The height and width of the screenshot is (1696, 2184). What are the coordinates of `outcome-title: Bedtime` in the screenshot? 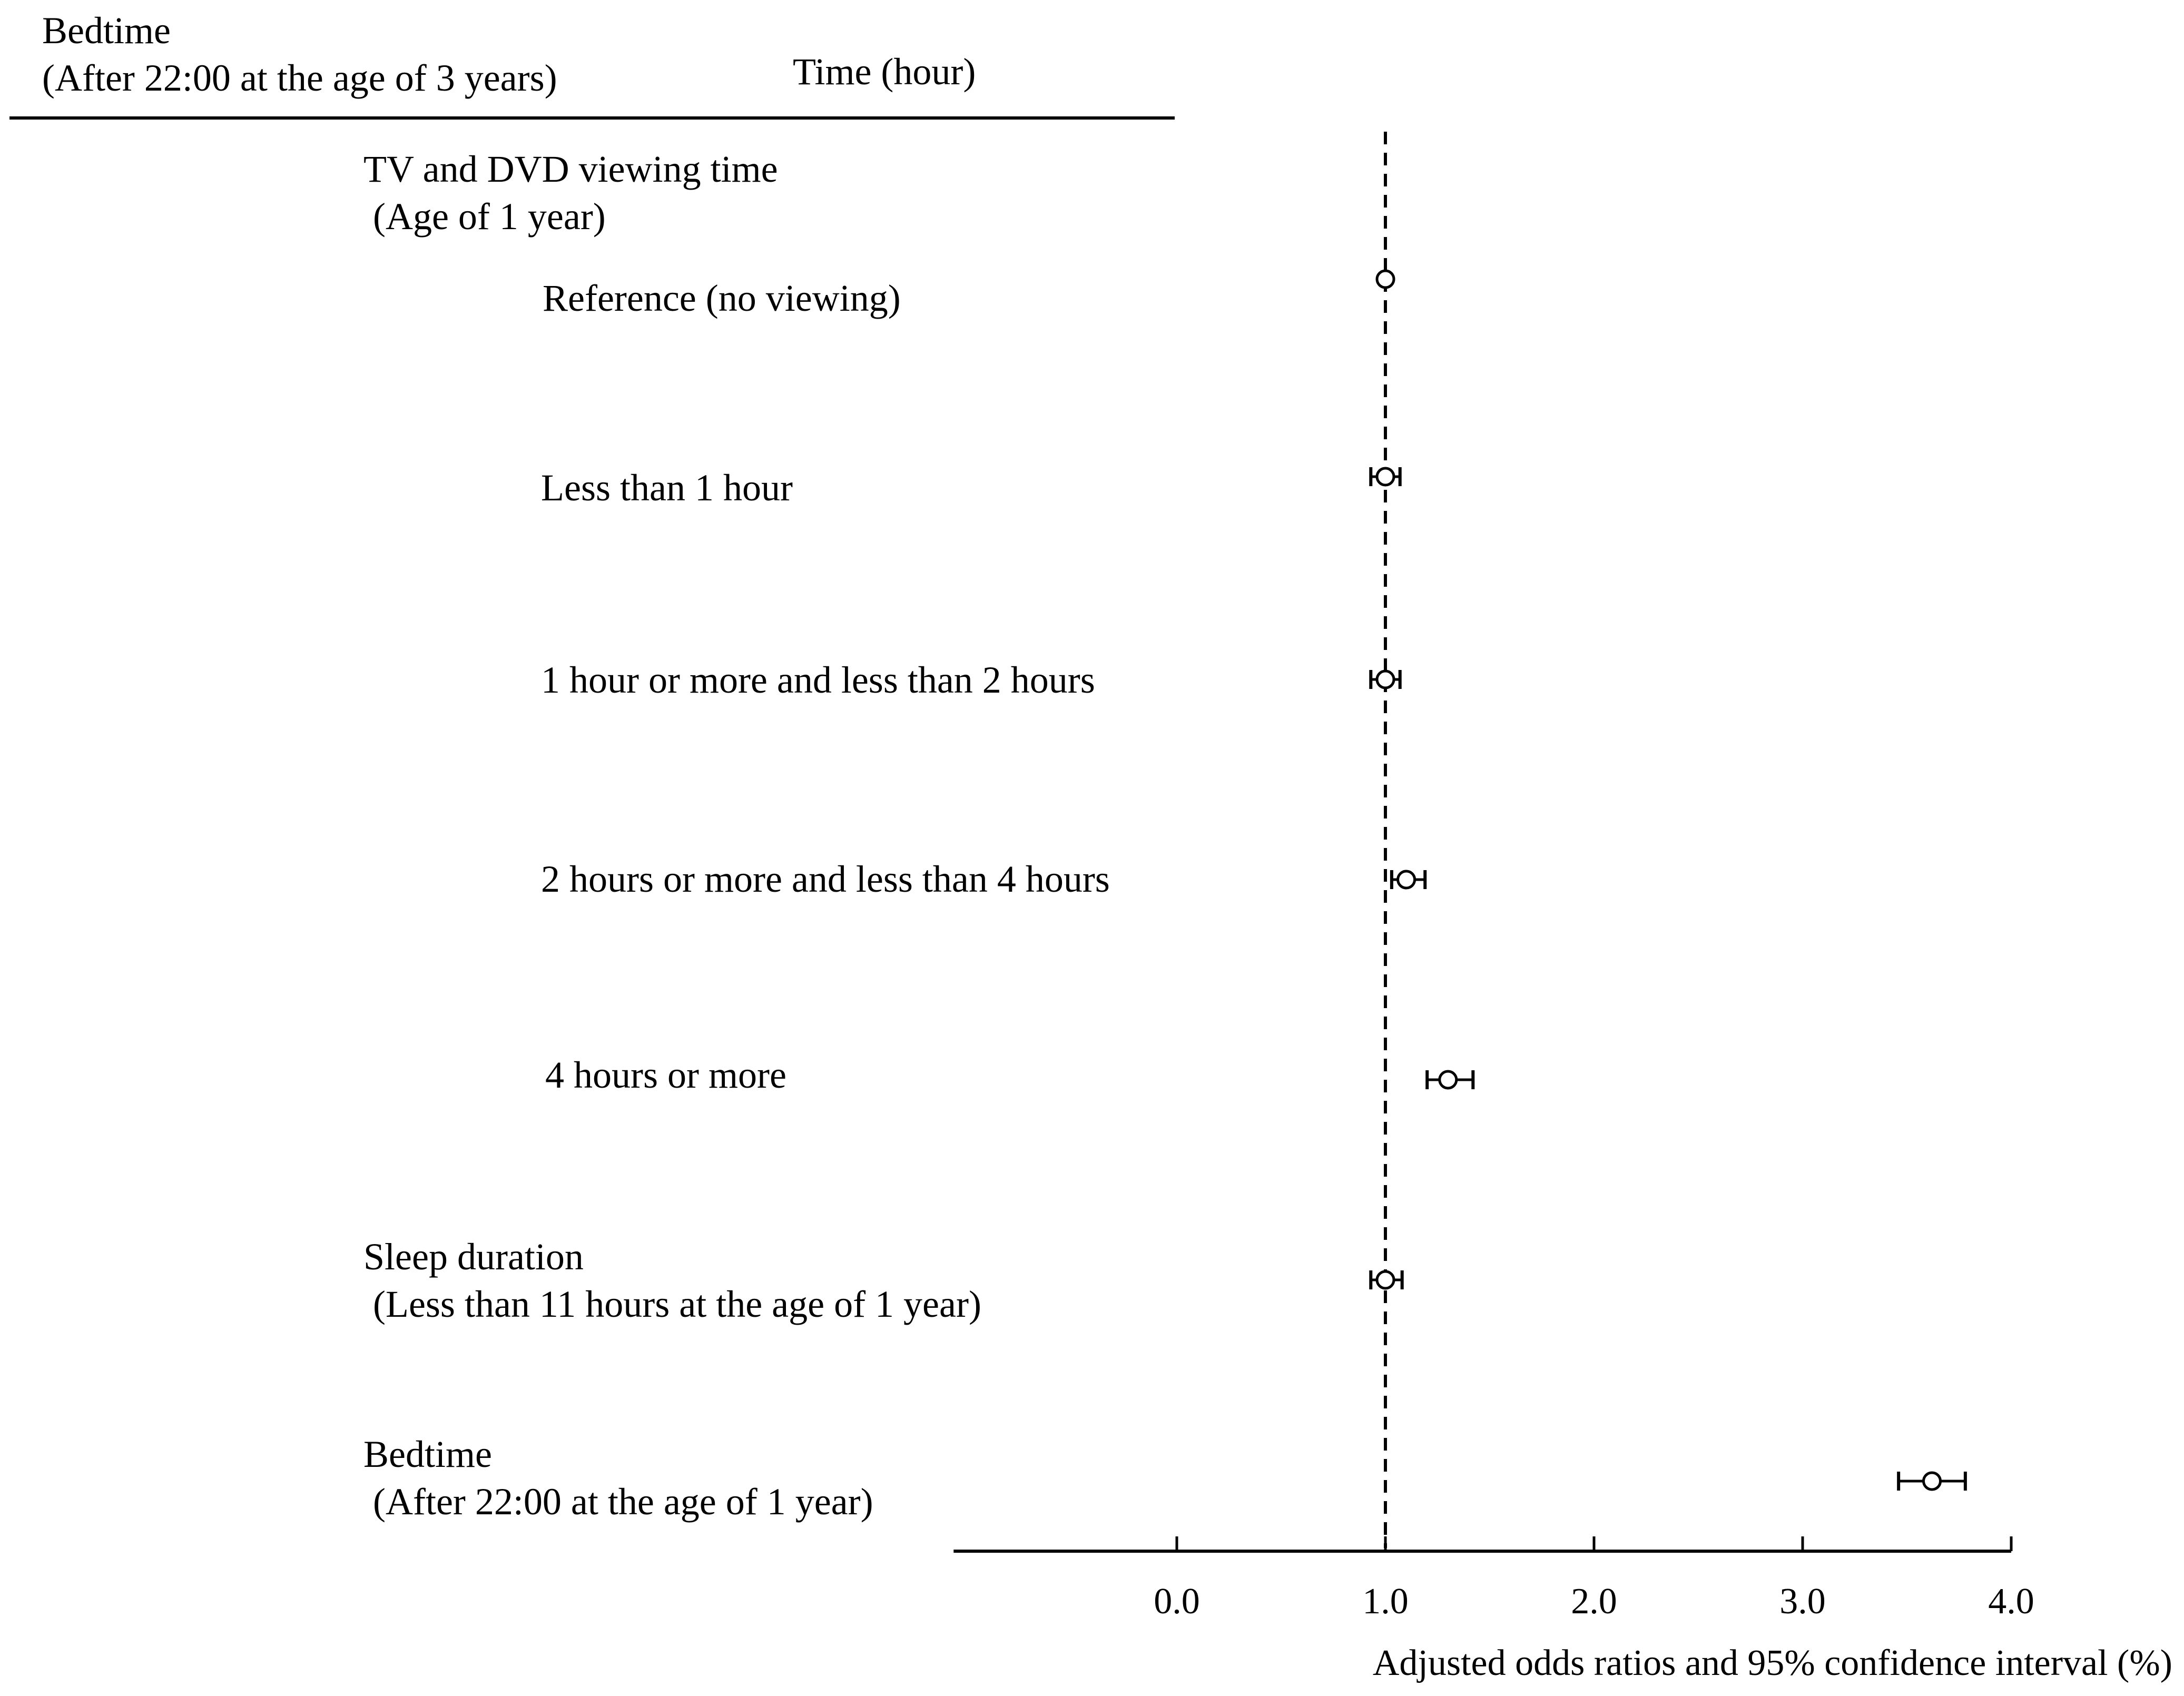 It's located at (106, 30).